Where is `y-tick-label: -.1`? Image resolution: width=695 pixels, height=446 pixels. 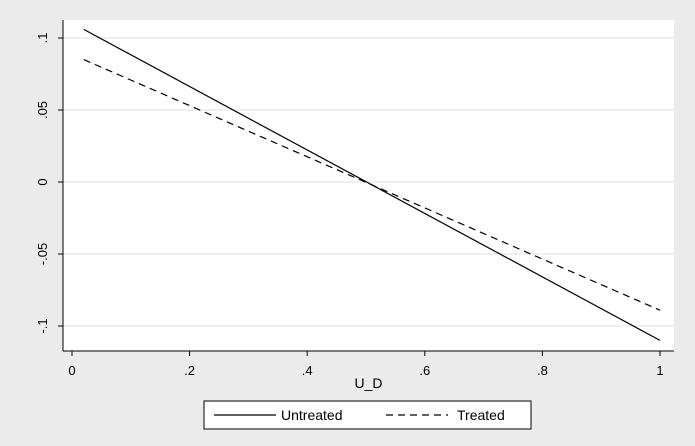
y-tick-label: -.1 is located at coordinates (42, 325).